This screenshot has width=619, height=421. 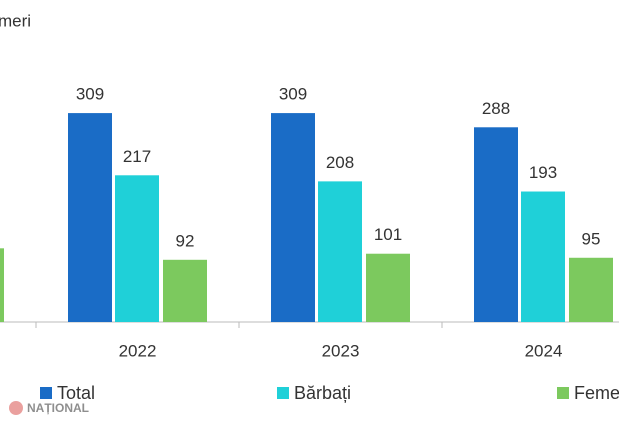 What do you see at coordinates (322, 393) in the screenshot?
I see `legend-label: Bărbați` at bounding box center [322, 393].